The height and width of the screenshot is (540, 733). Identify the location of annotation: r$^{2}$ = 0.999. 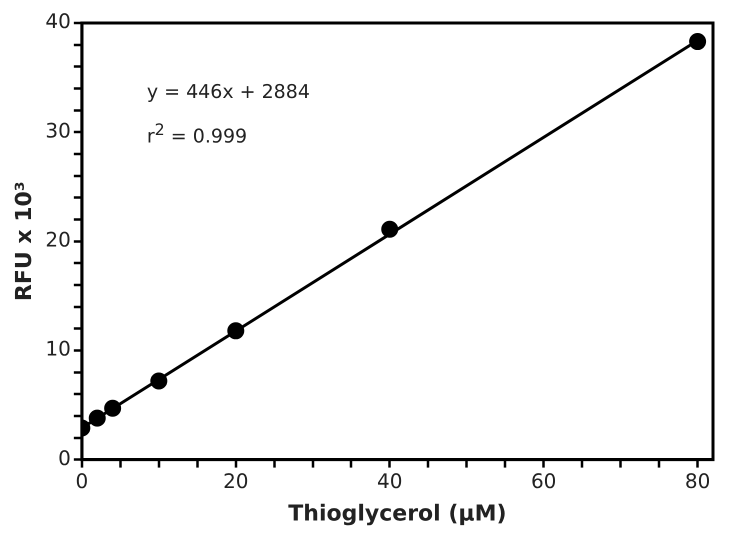
(197, 134).